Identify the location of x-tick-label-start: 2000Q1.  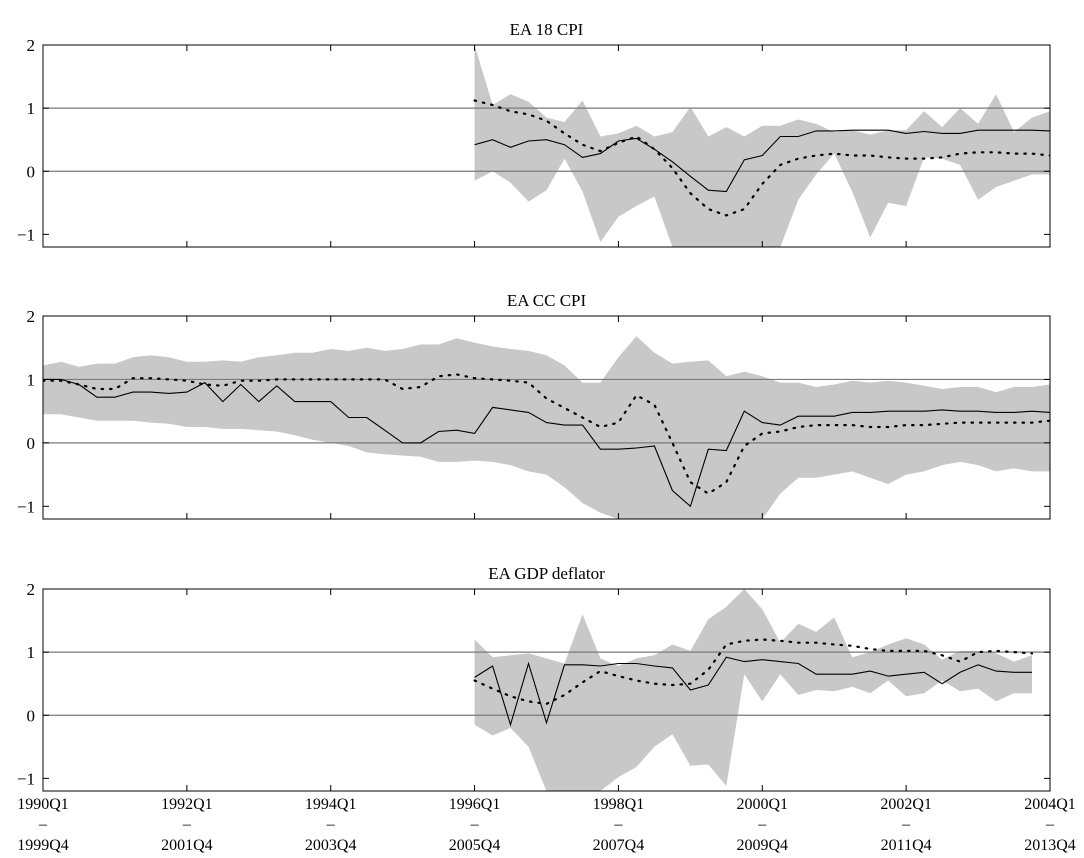
(763, 804).